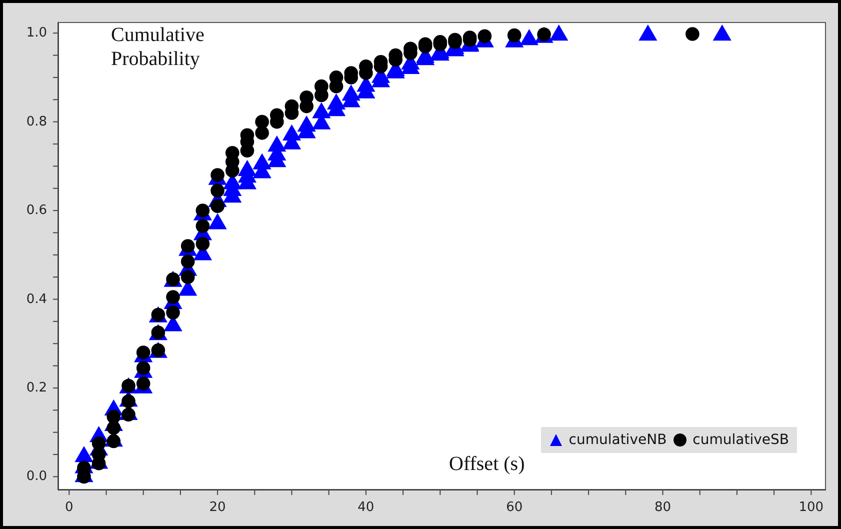  Describe the element at coordinates (617, 440) in the screenshot. I see `legend-label: cumulativeNB` at that location.